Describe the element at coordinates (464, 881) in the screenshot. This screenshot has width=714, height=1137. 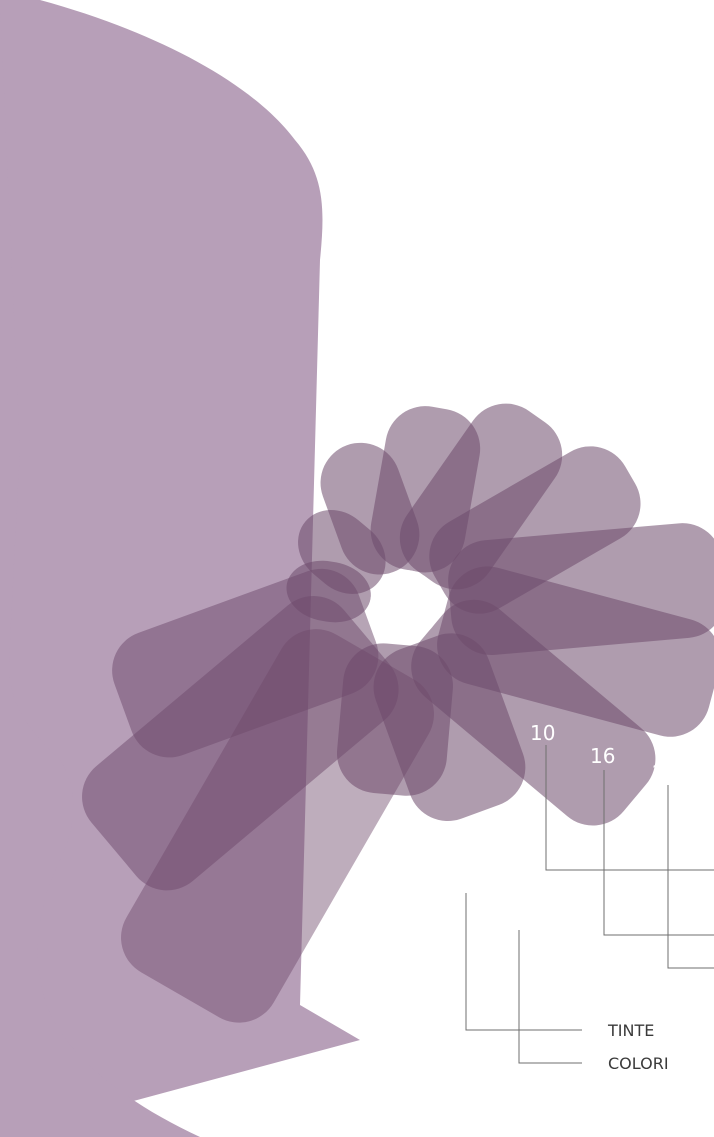
I see `callout-number-28: 28` at that location.